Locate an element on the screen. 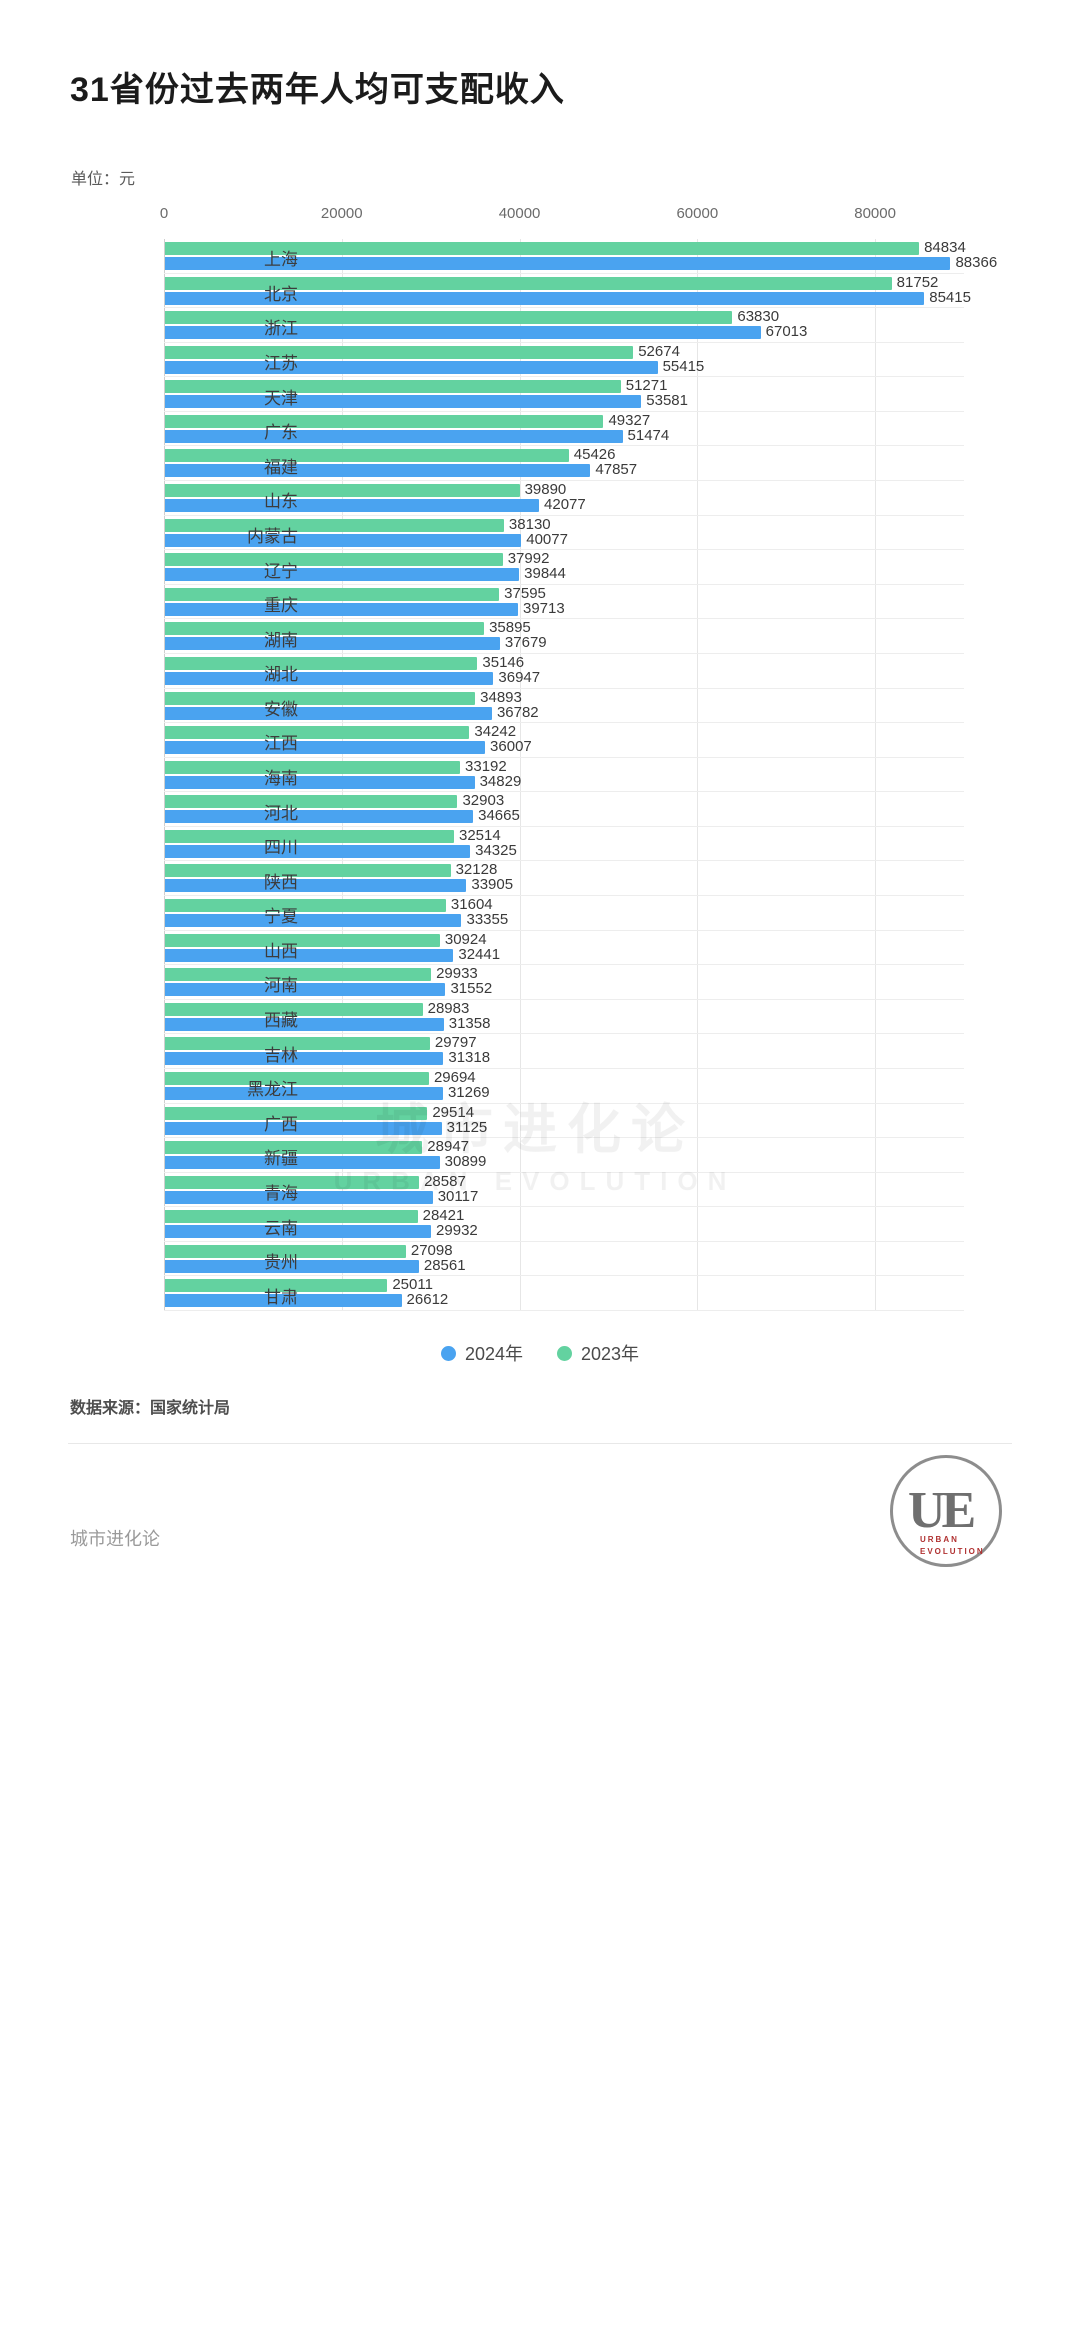  bar-value-2023: 29797 is located at coordinates (455, 1043).